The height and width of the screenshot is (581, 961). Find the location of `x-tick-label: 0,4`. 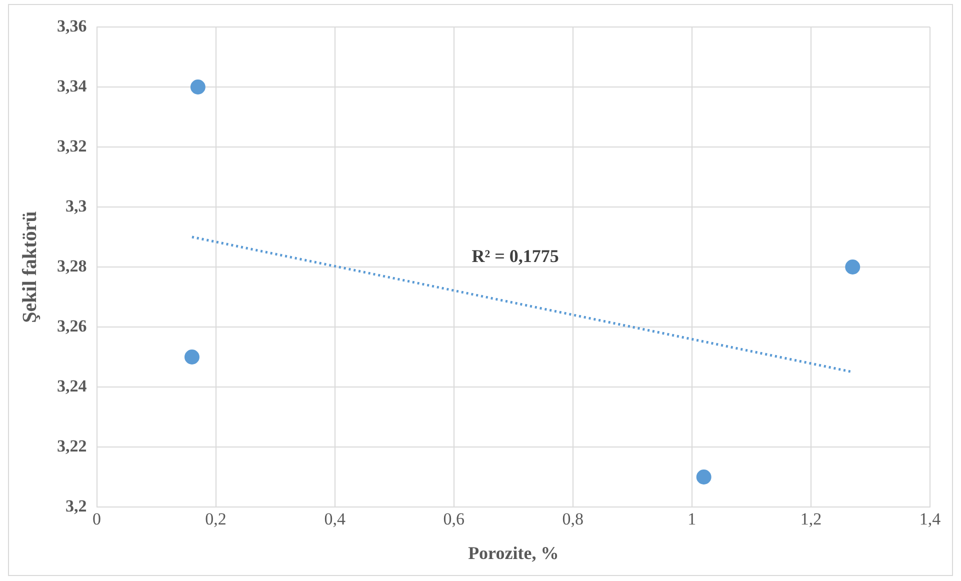

x-tick-label: 0,4 is located at coordinates (335, 519).